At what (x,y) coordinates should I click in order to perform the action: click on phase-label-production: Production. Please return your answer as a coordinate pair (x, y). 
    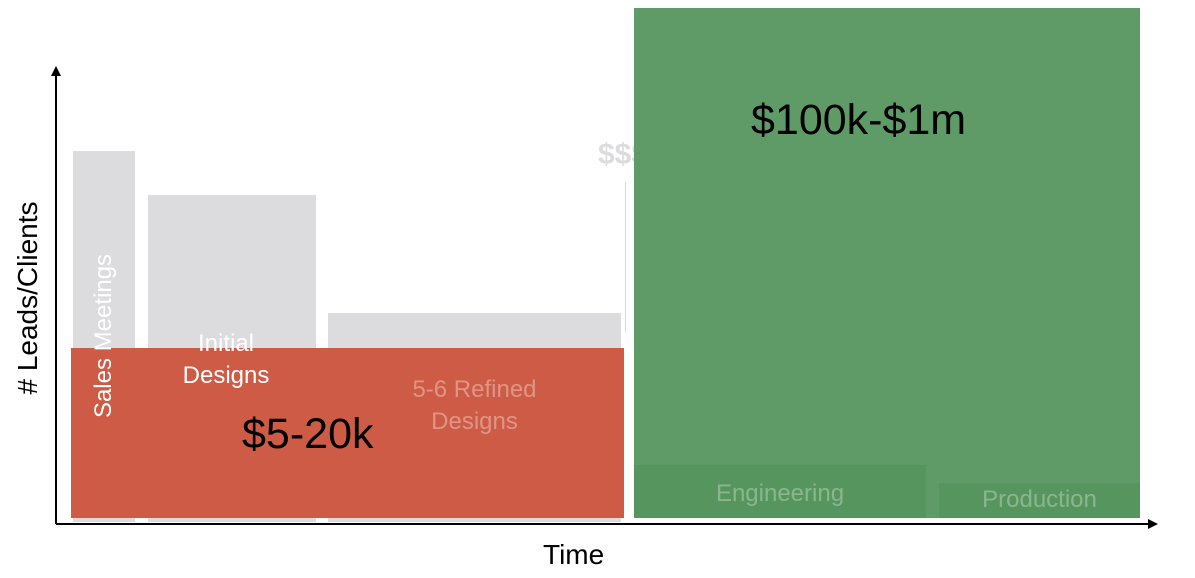
    Looking at the image, I should click on (1039, 499).